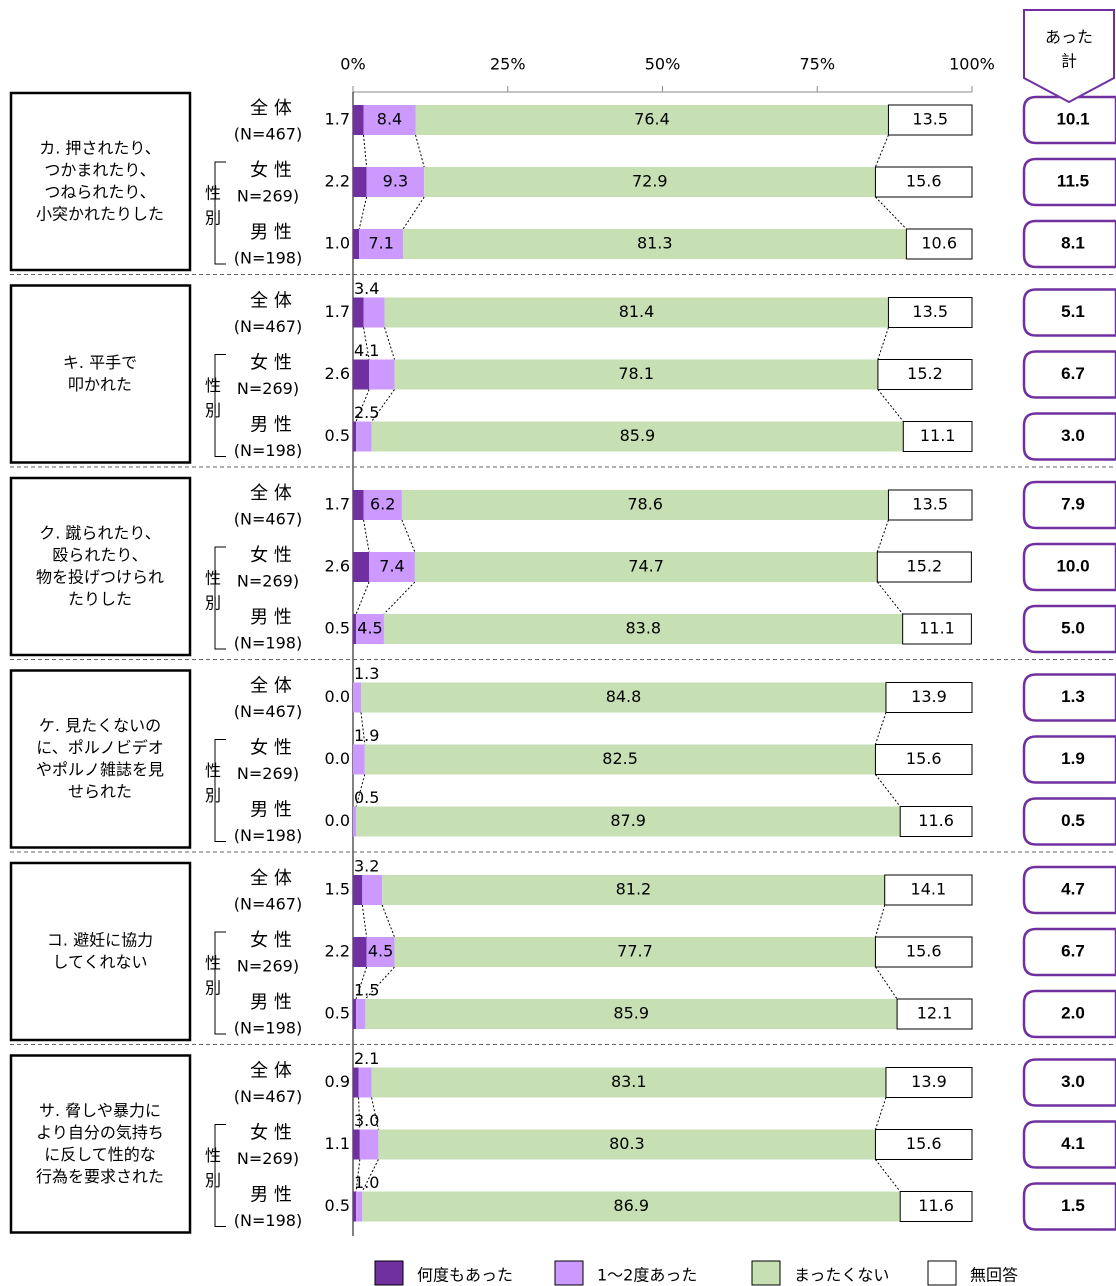 The width and height of the screenshot is (1116, 1286). I want to click on data-label: 81.4, so click(637, 311).